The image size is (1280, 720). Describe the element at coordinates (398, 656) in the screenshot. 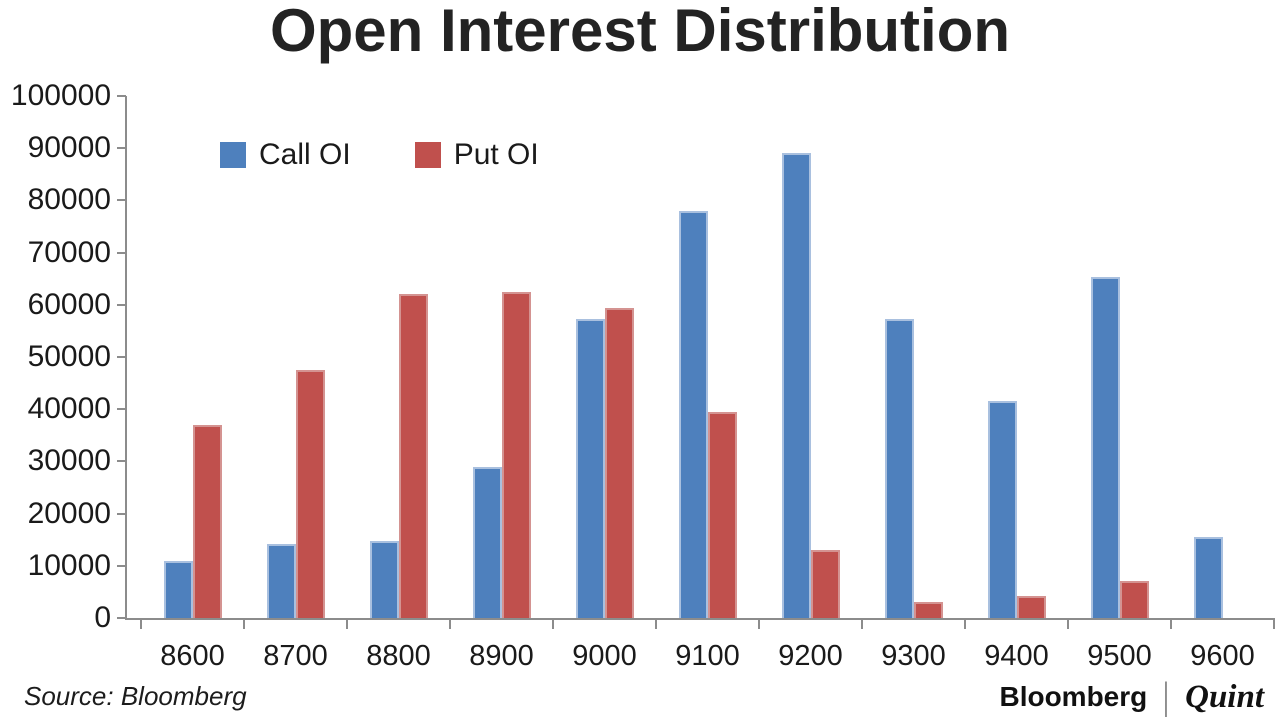

I see `x-axis-tick-label: 8800` at that location.